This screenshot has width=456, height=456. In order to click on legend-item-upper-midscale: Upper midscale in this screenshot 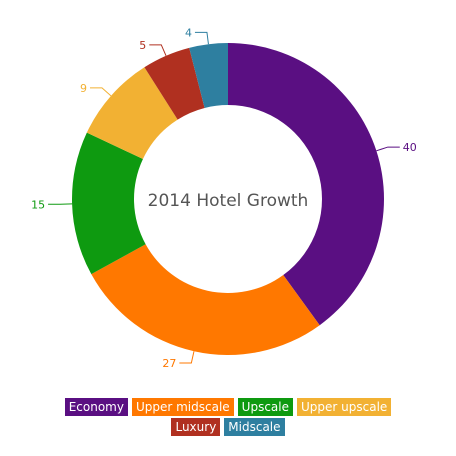, I will do `click(182, 407)`.